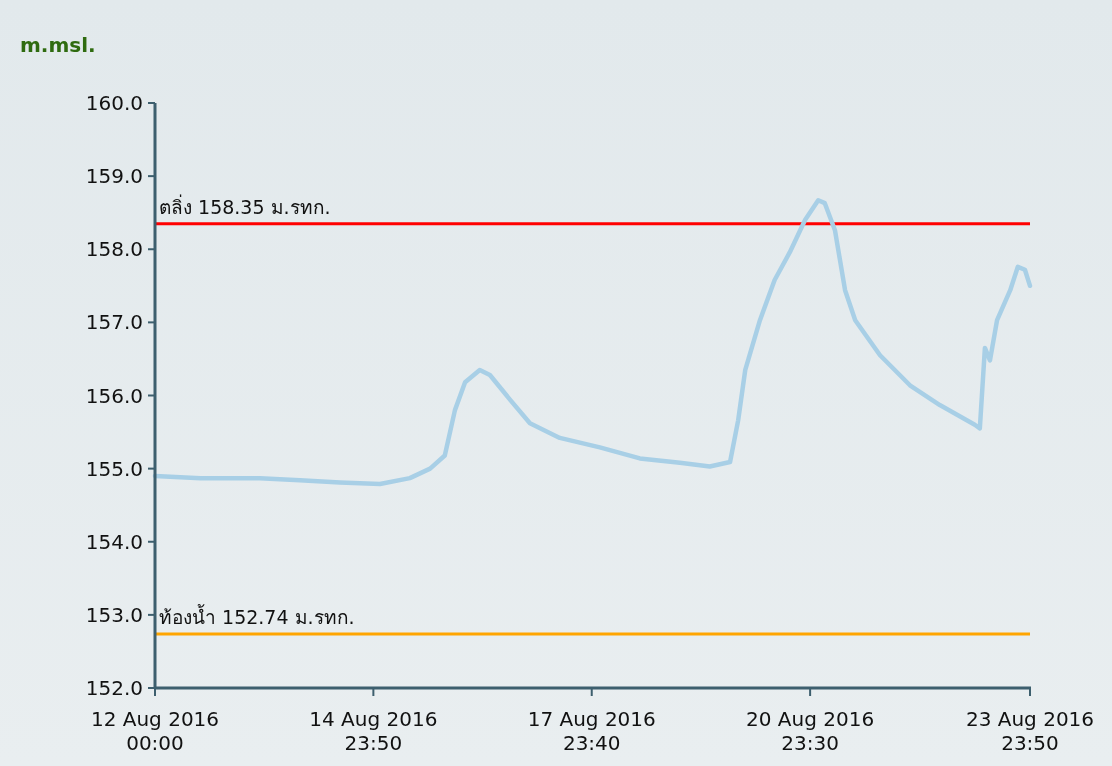 Image resolution: width=1112 pixels, height=766 pixels. I want to click on y-tick-label: 156.0, so click(114, 395).